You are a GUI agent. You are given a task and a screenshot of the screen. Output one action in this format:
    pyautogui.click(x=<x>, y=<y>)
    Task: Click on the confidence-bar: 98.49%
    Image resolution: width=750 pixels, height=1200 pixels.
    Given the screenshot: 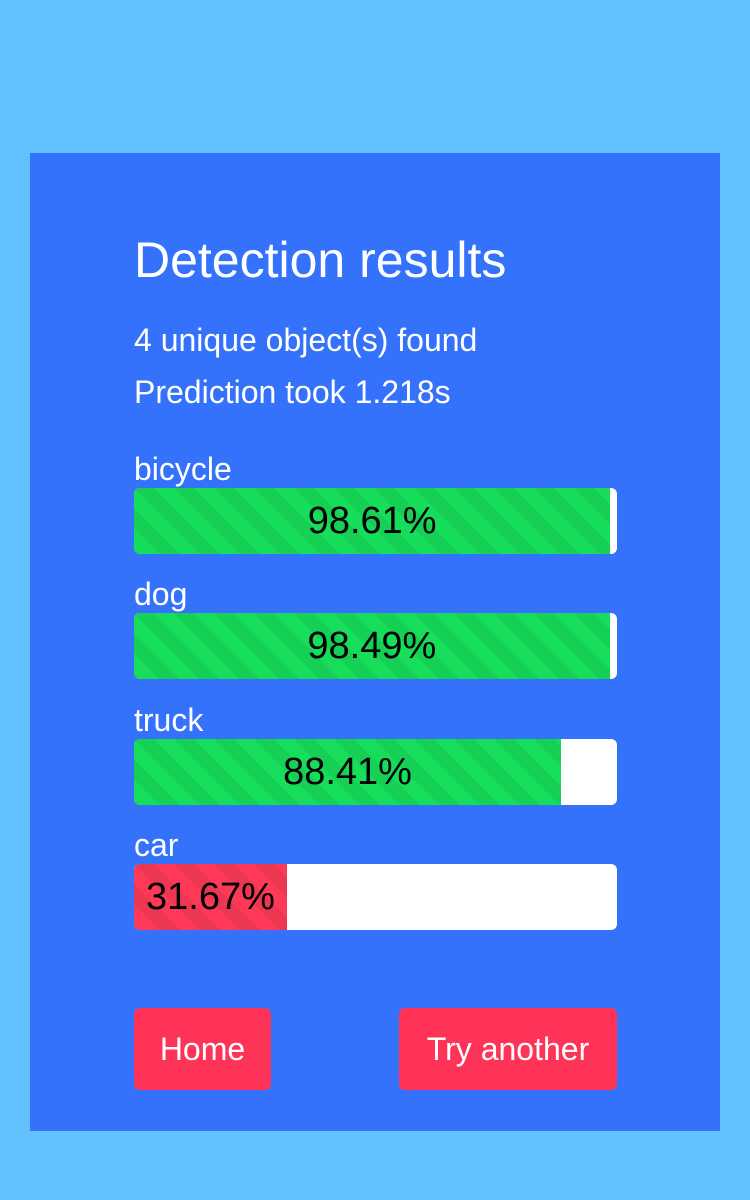 What is the action you would take?
    pyautogui.click(x=375, y=646)
    